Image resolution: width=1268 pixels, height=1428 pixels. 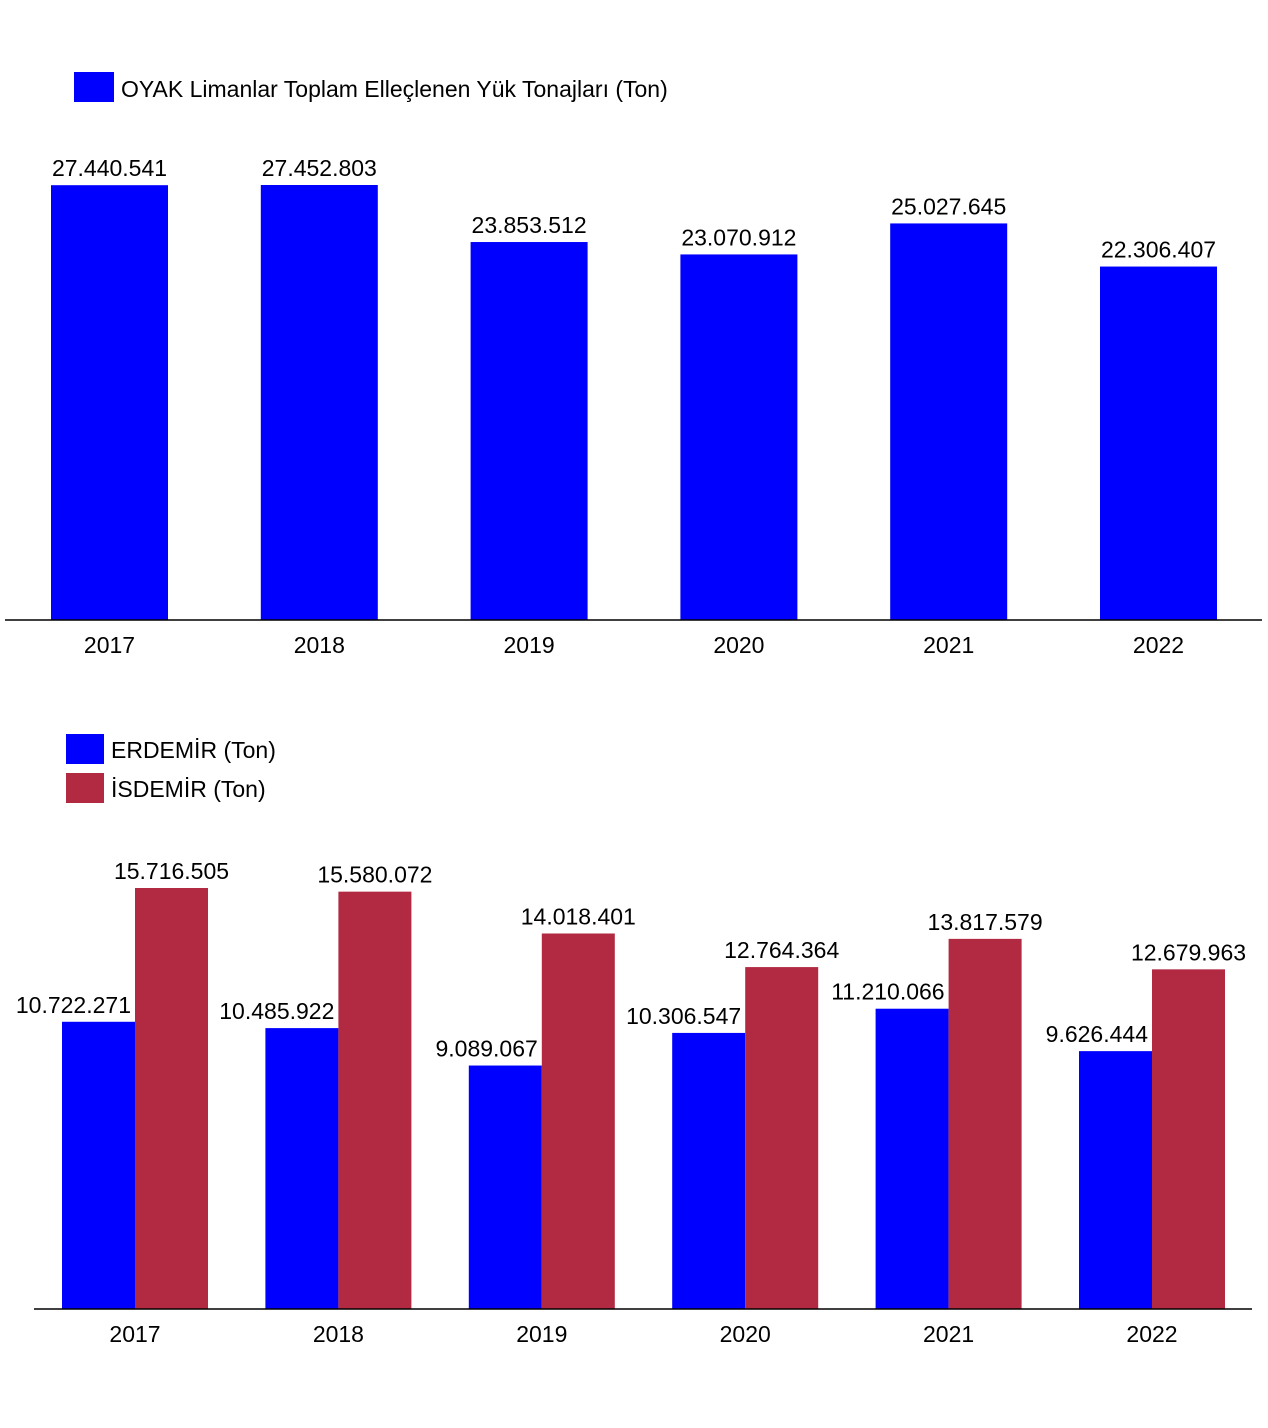 I want to click on data-label-erdemir-2022: 9.626.444, so click(x=1097, y=1034).